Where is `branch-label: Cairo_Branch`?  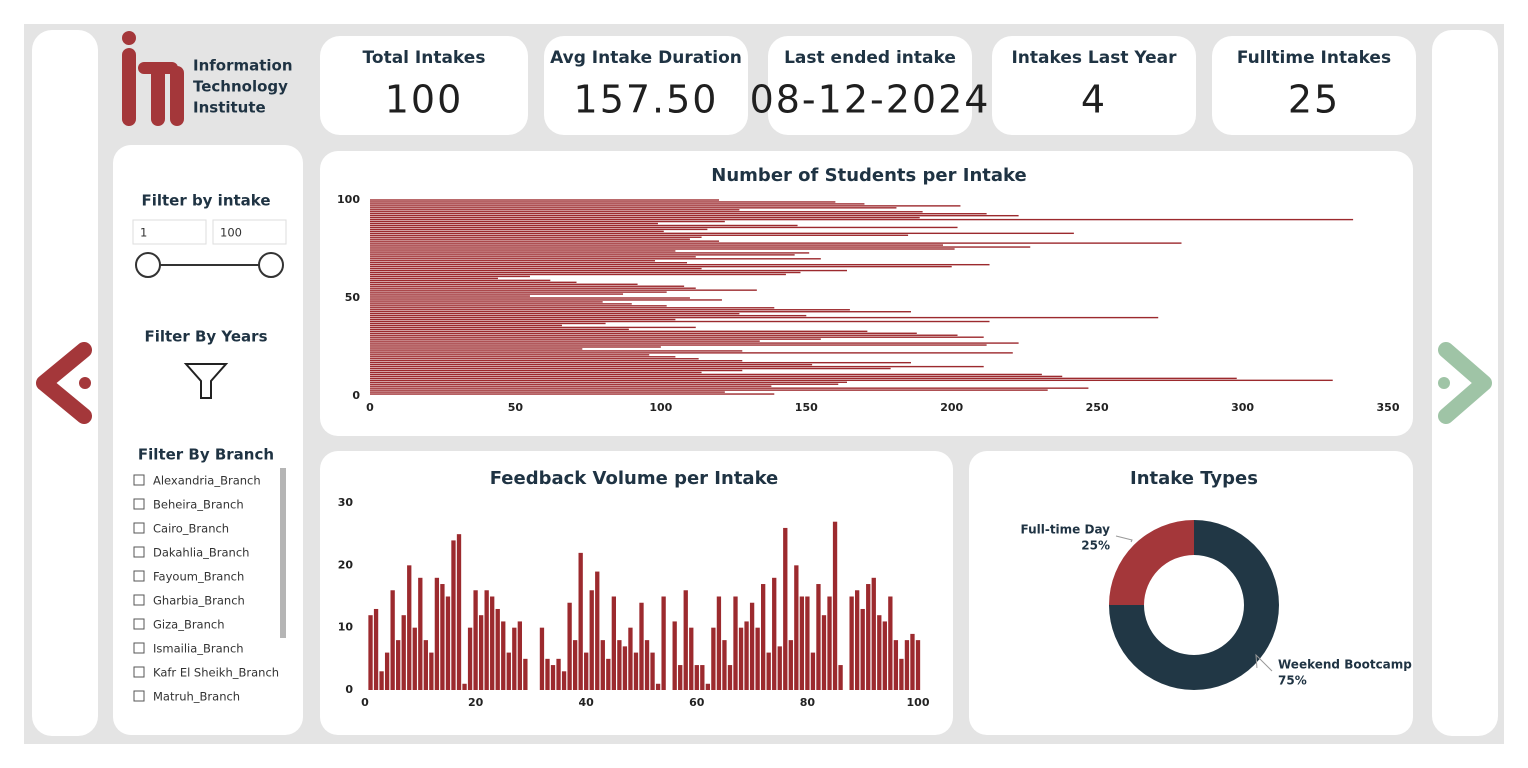
branch-label: Cairo_Branch is located at coordinates (191, 529).